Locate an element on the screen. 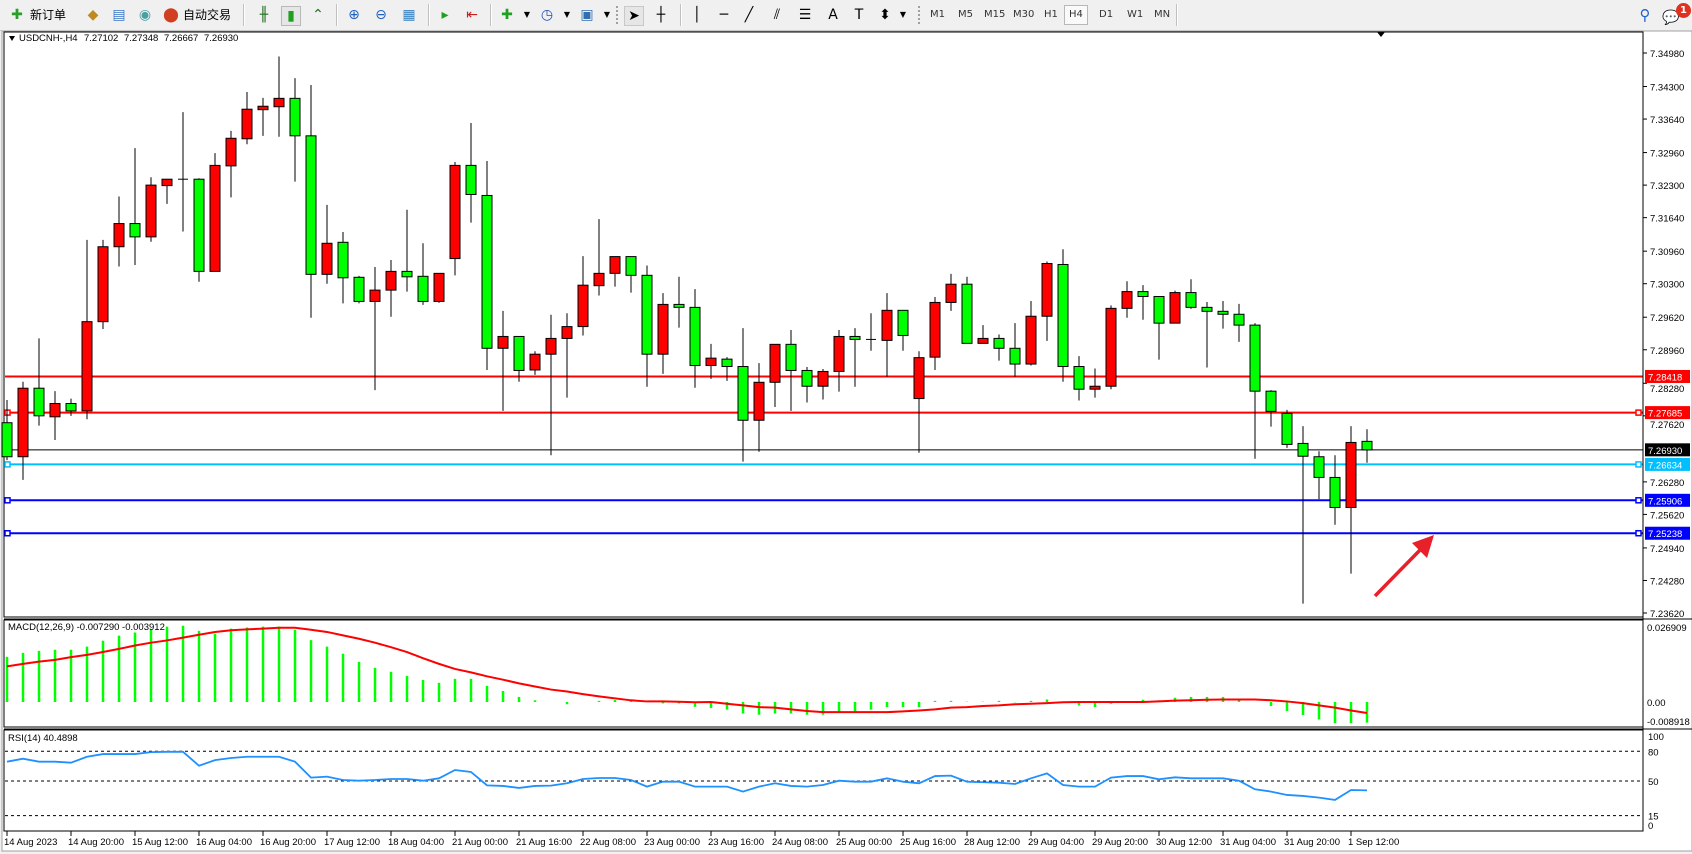 This screenshot has height=854, width=1692. market-watch-icon: ◆ is located at coordinates (93, 15).